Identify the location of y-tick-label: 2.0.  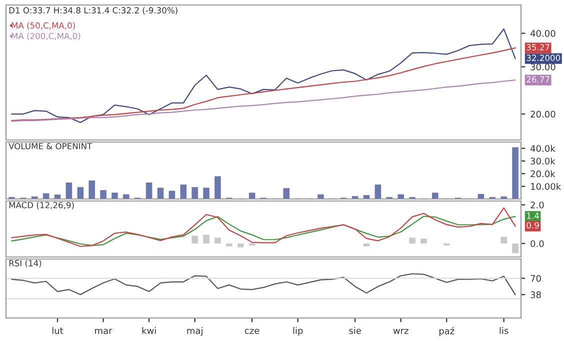
(537, 205).